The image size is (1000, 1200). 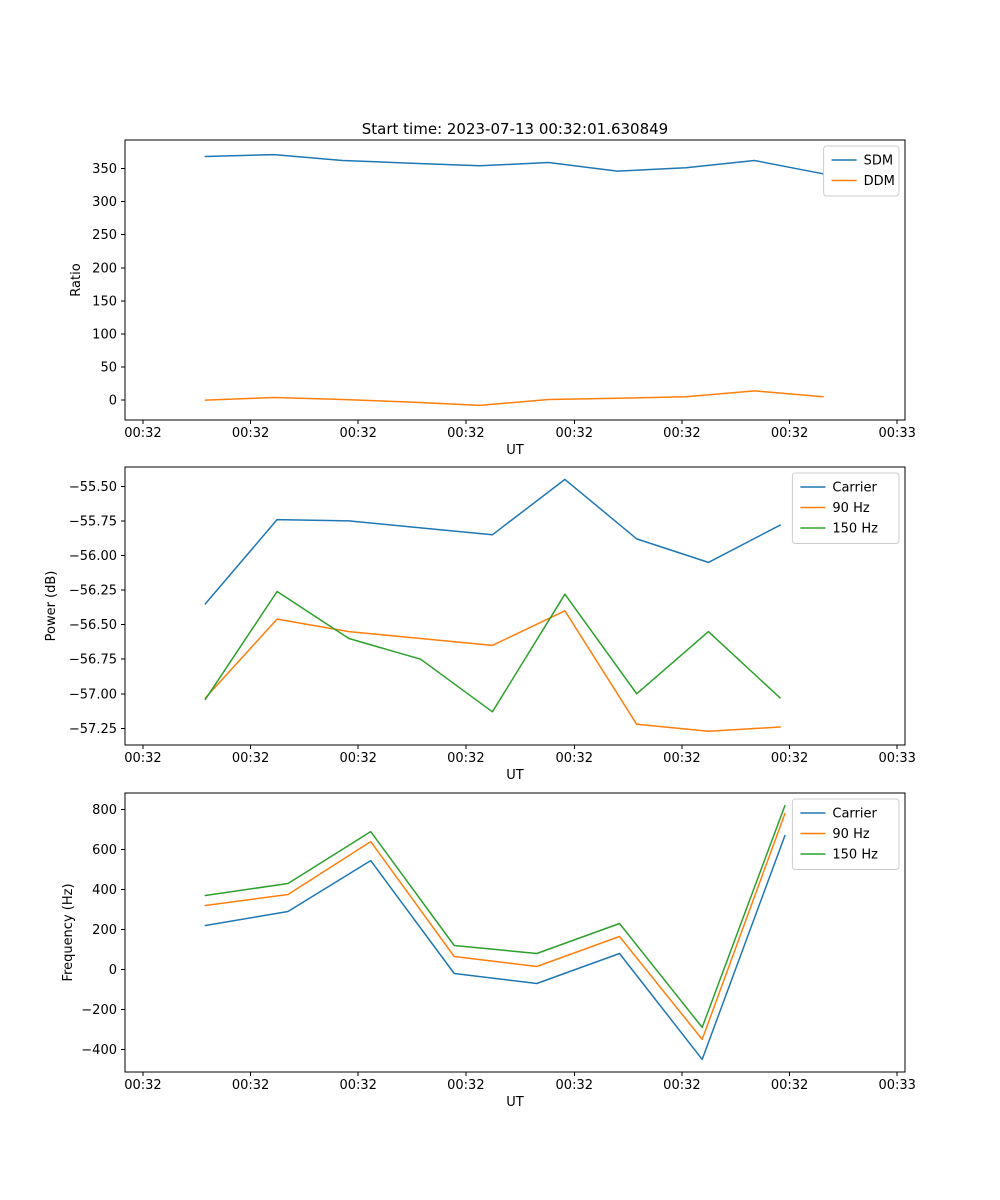 I want to click on legend-label: SDM, so click(x=878, y=161).